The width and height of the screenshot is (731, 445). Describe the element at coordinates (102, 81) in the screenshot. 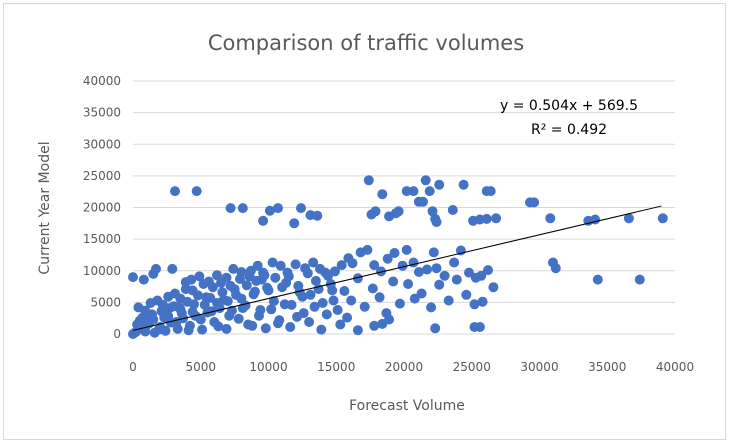

I see `y-tick-label: 40000` at that location.